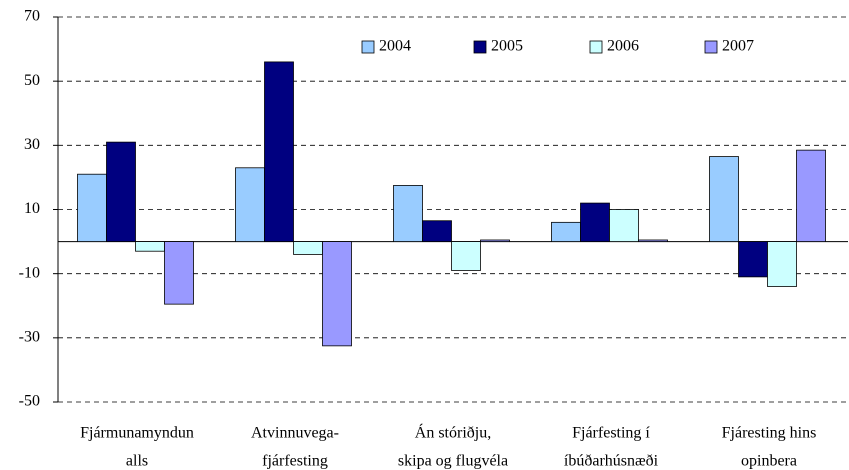  I want to click on y-tick-label: -10, so click(29, 272).